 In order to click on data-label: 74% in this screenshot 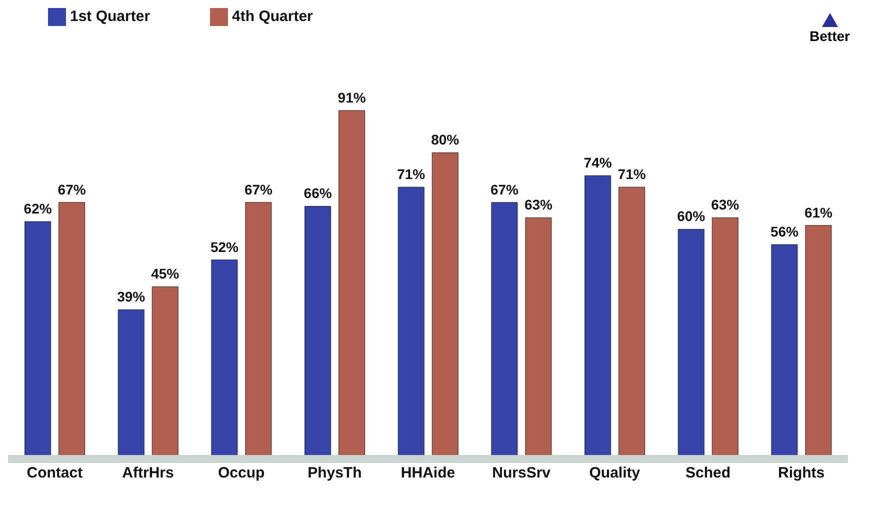, I will do `click(598, 162)`.